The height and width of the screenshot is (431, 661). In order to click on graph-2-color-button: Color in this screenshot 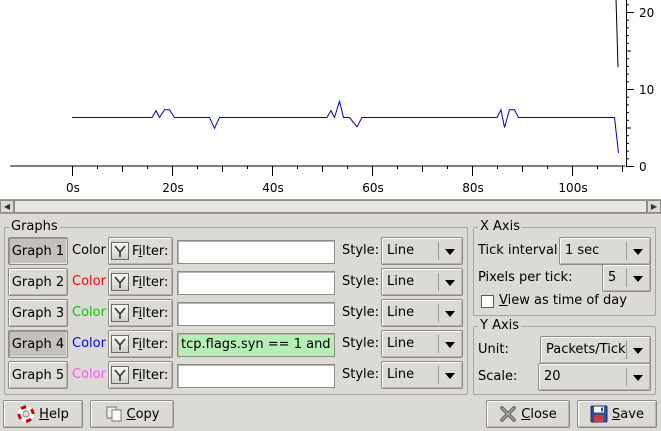, I will do `click(89, 281)`.